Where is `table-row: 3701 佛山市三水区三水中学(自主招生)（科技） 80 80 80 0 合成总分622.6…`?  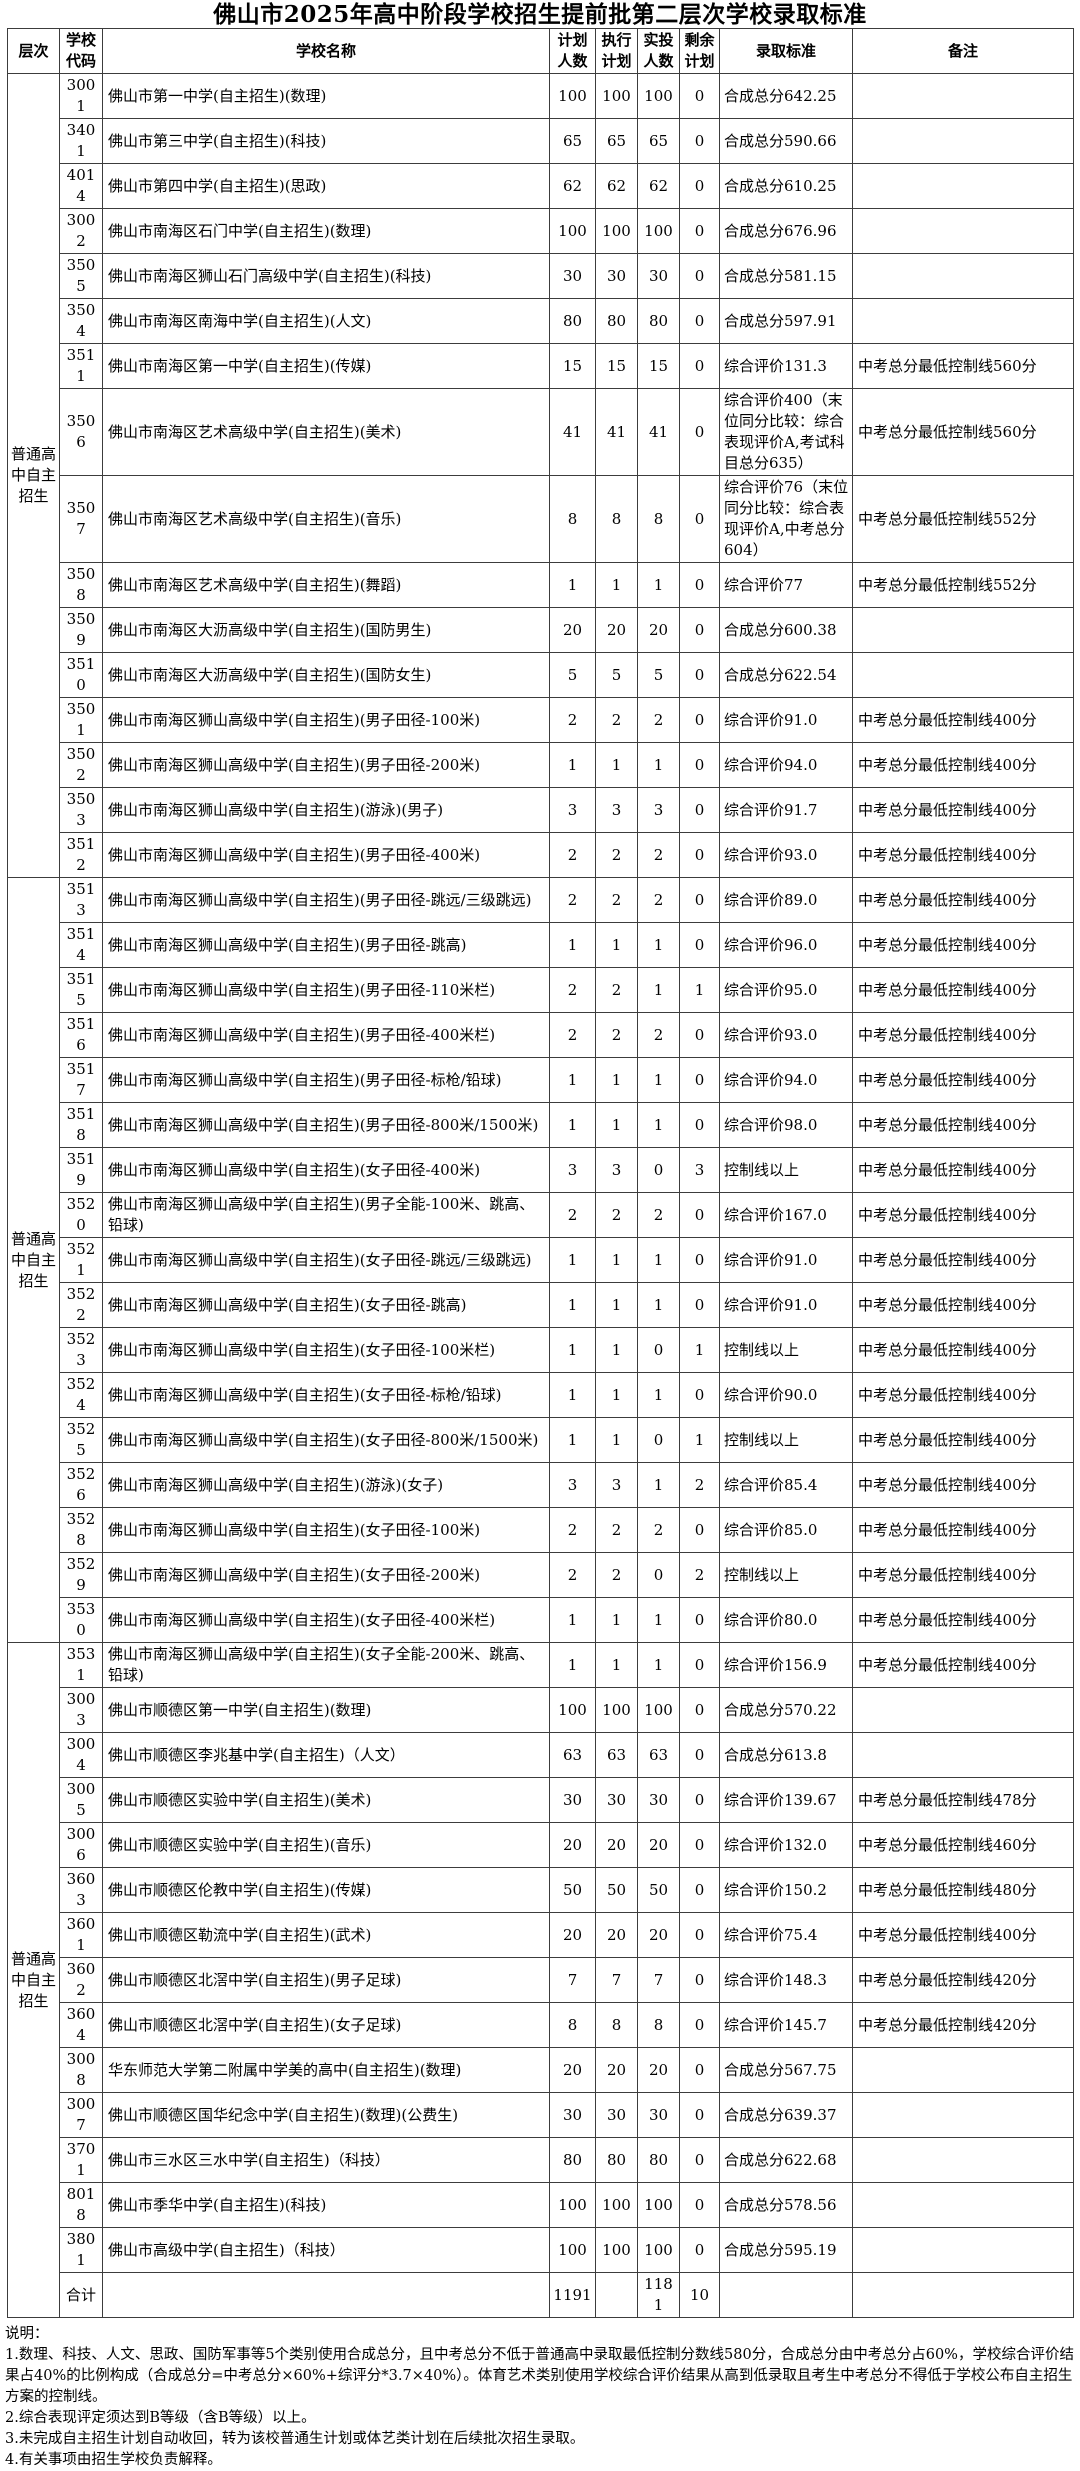
table-row: 3701 佛山市三水区三水中学(自主招生)（科技） 80 80 80 0 合成总分622.6… is located at coordinates (541, 2160).